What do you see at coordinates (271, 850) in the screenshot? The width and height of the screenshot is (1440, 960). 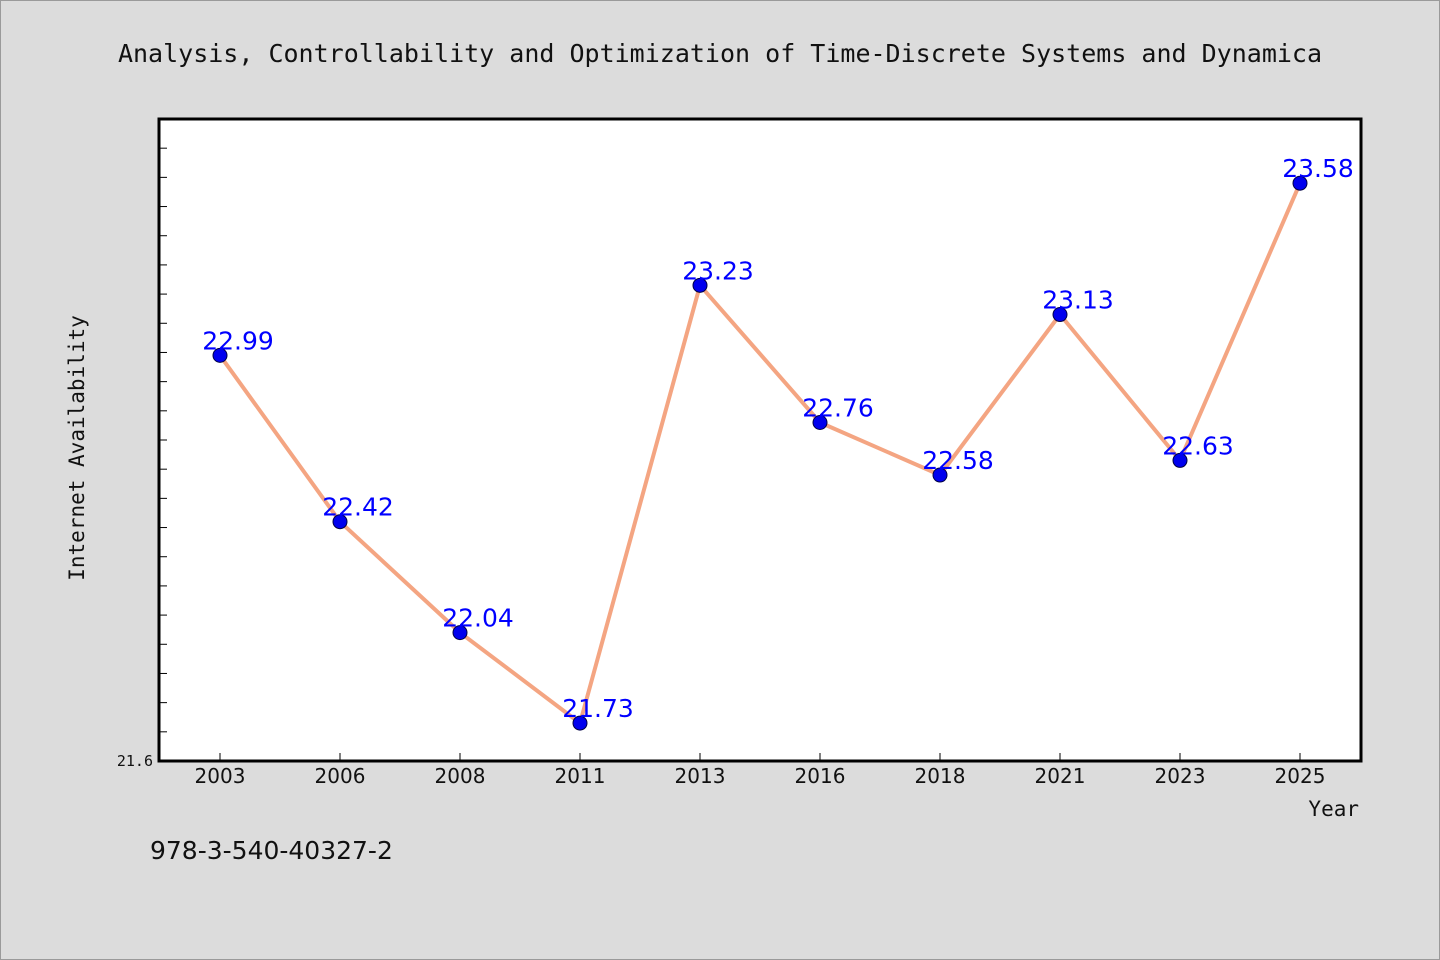 I see `isbn-code: 978-3-540-40327-2` at bounding box center [271, 850].